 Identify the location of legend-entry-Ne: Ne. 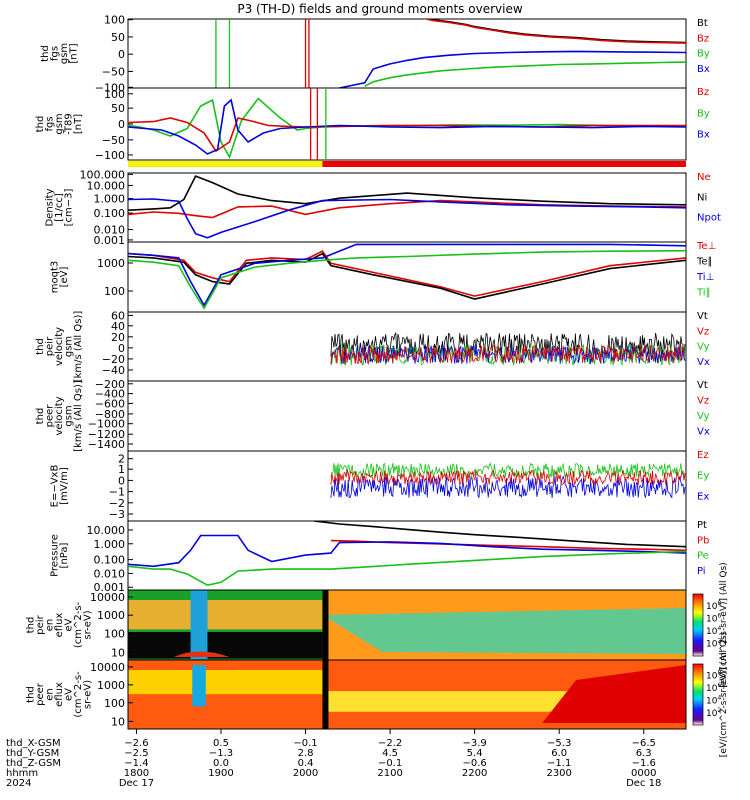
(704, 177).